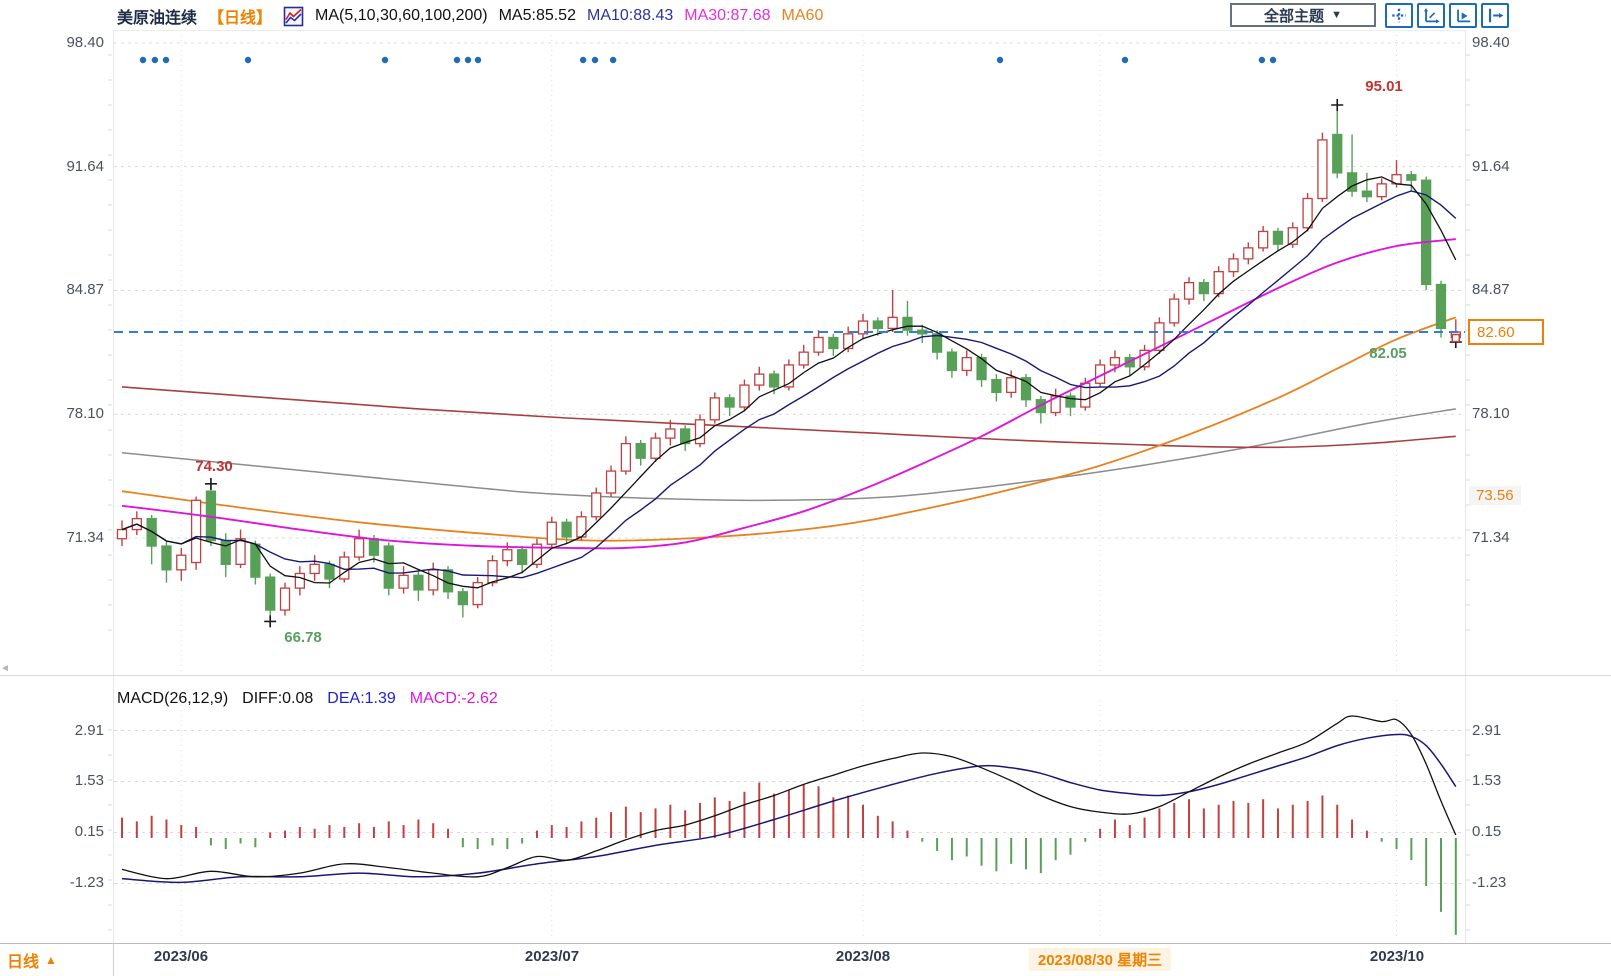 This screenshot has height=976, width=1611. Describe the element at coordinates (1456, 338) in the screenshot. I see `selected-candle-marker` at that location.